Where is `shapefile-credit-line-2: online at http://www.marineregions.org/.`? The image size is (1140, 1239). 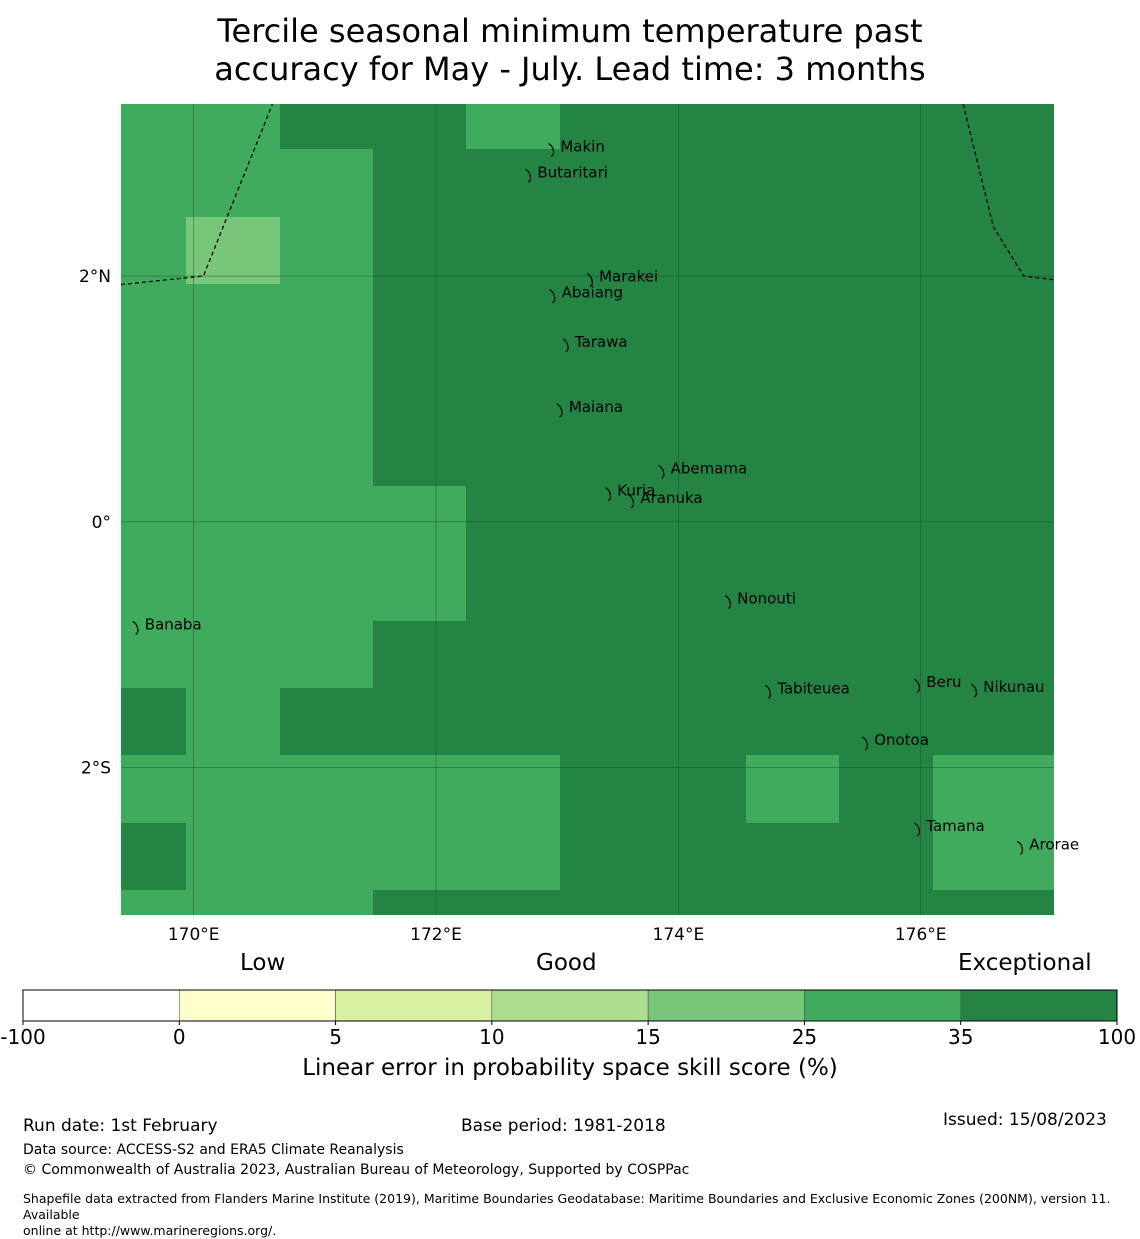 shapefile-credit-line-2: online at http://www.marineregions.org/. is located at coordinates (150, 1230).